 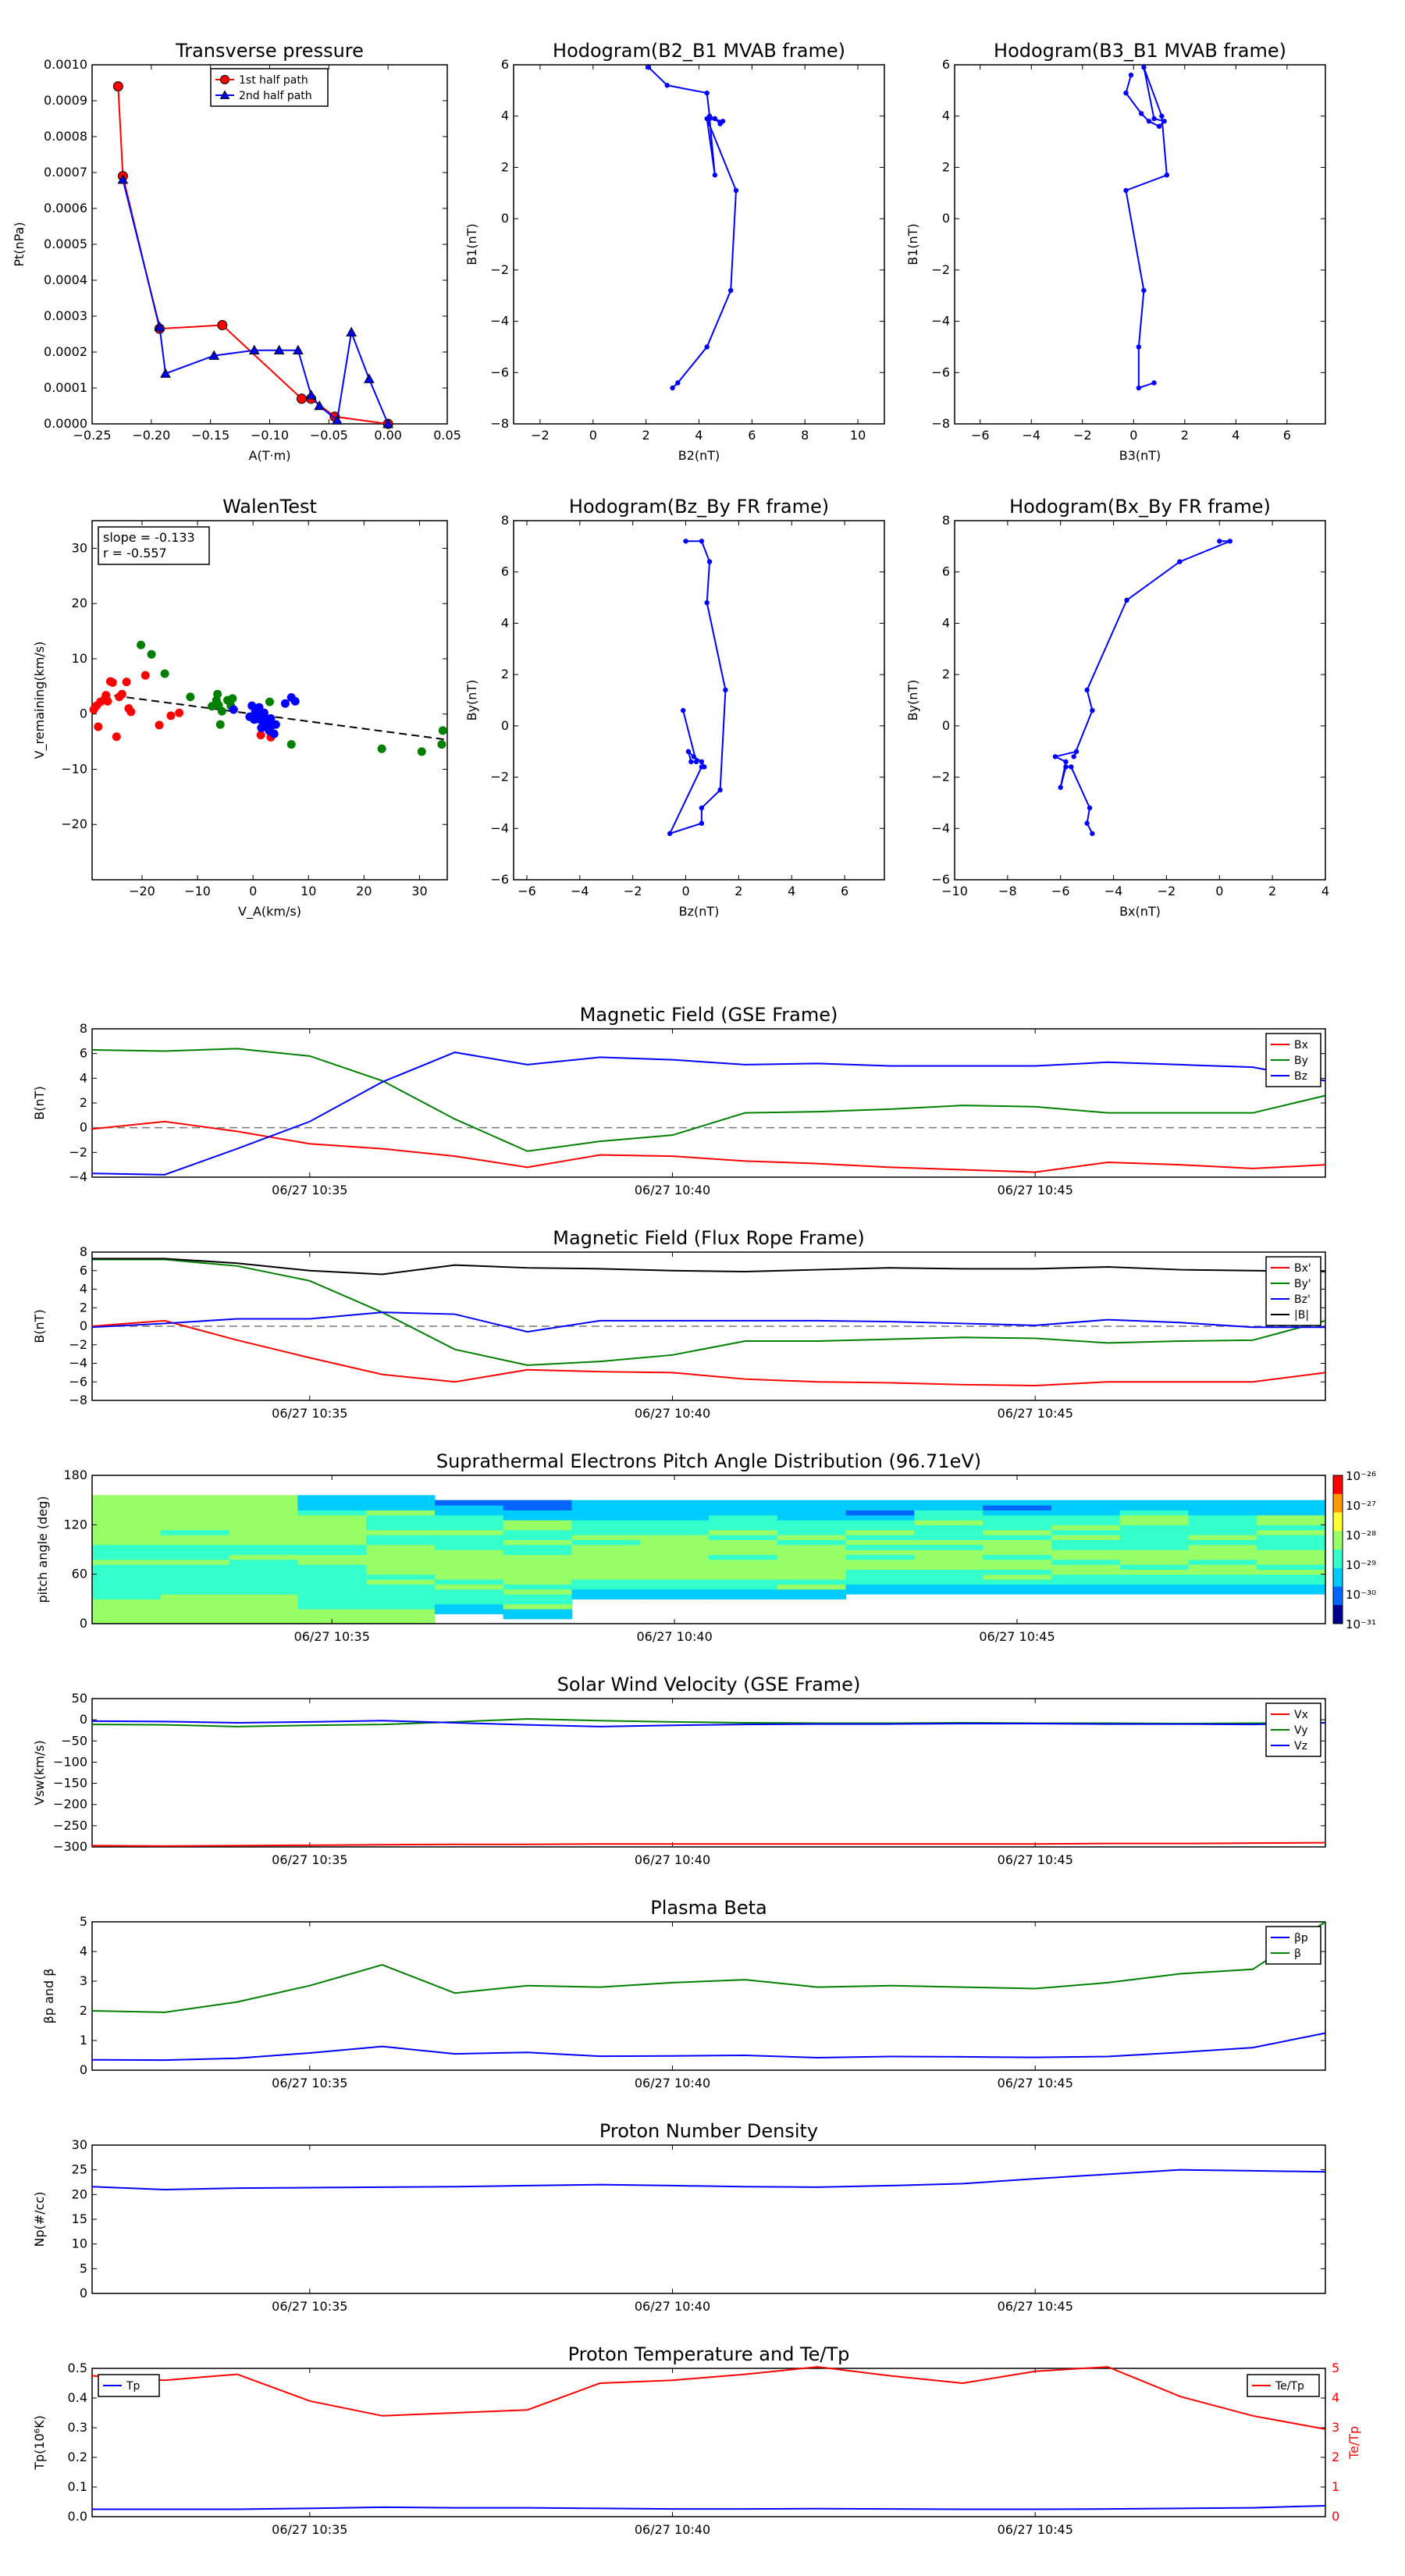 I want to click on x-tick-label: 06/27 10:45, so click(x=1017, y=1636).